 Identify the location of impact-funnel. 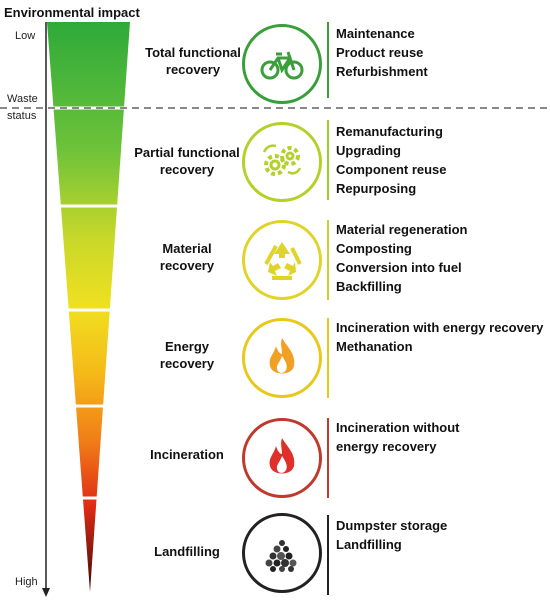
(88, 307).